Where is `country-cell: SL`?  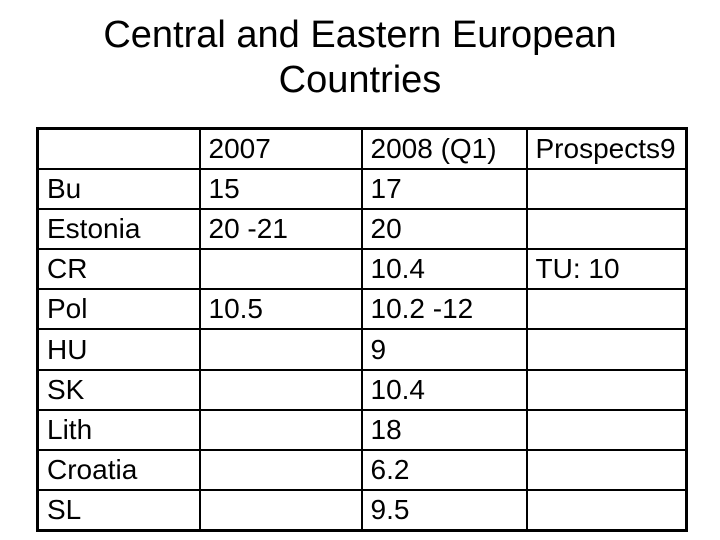
country-cell: SL is located at coordinates (118, 510).